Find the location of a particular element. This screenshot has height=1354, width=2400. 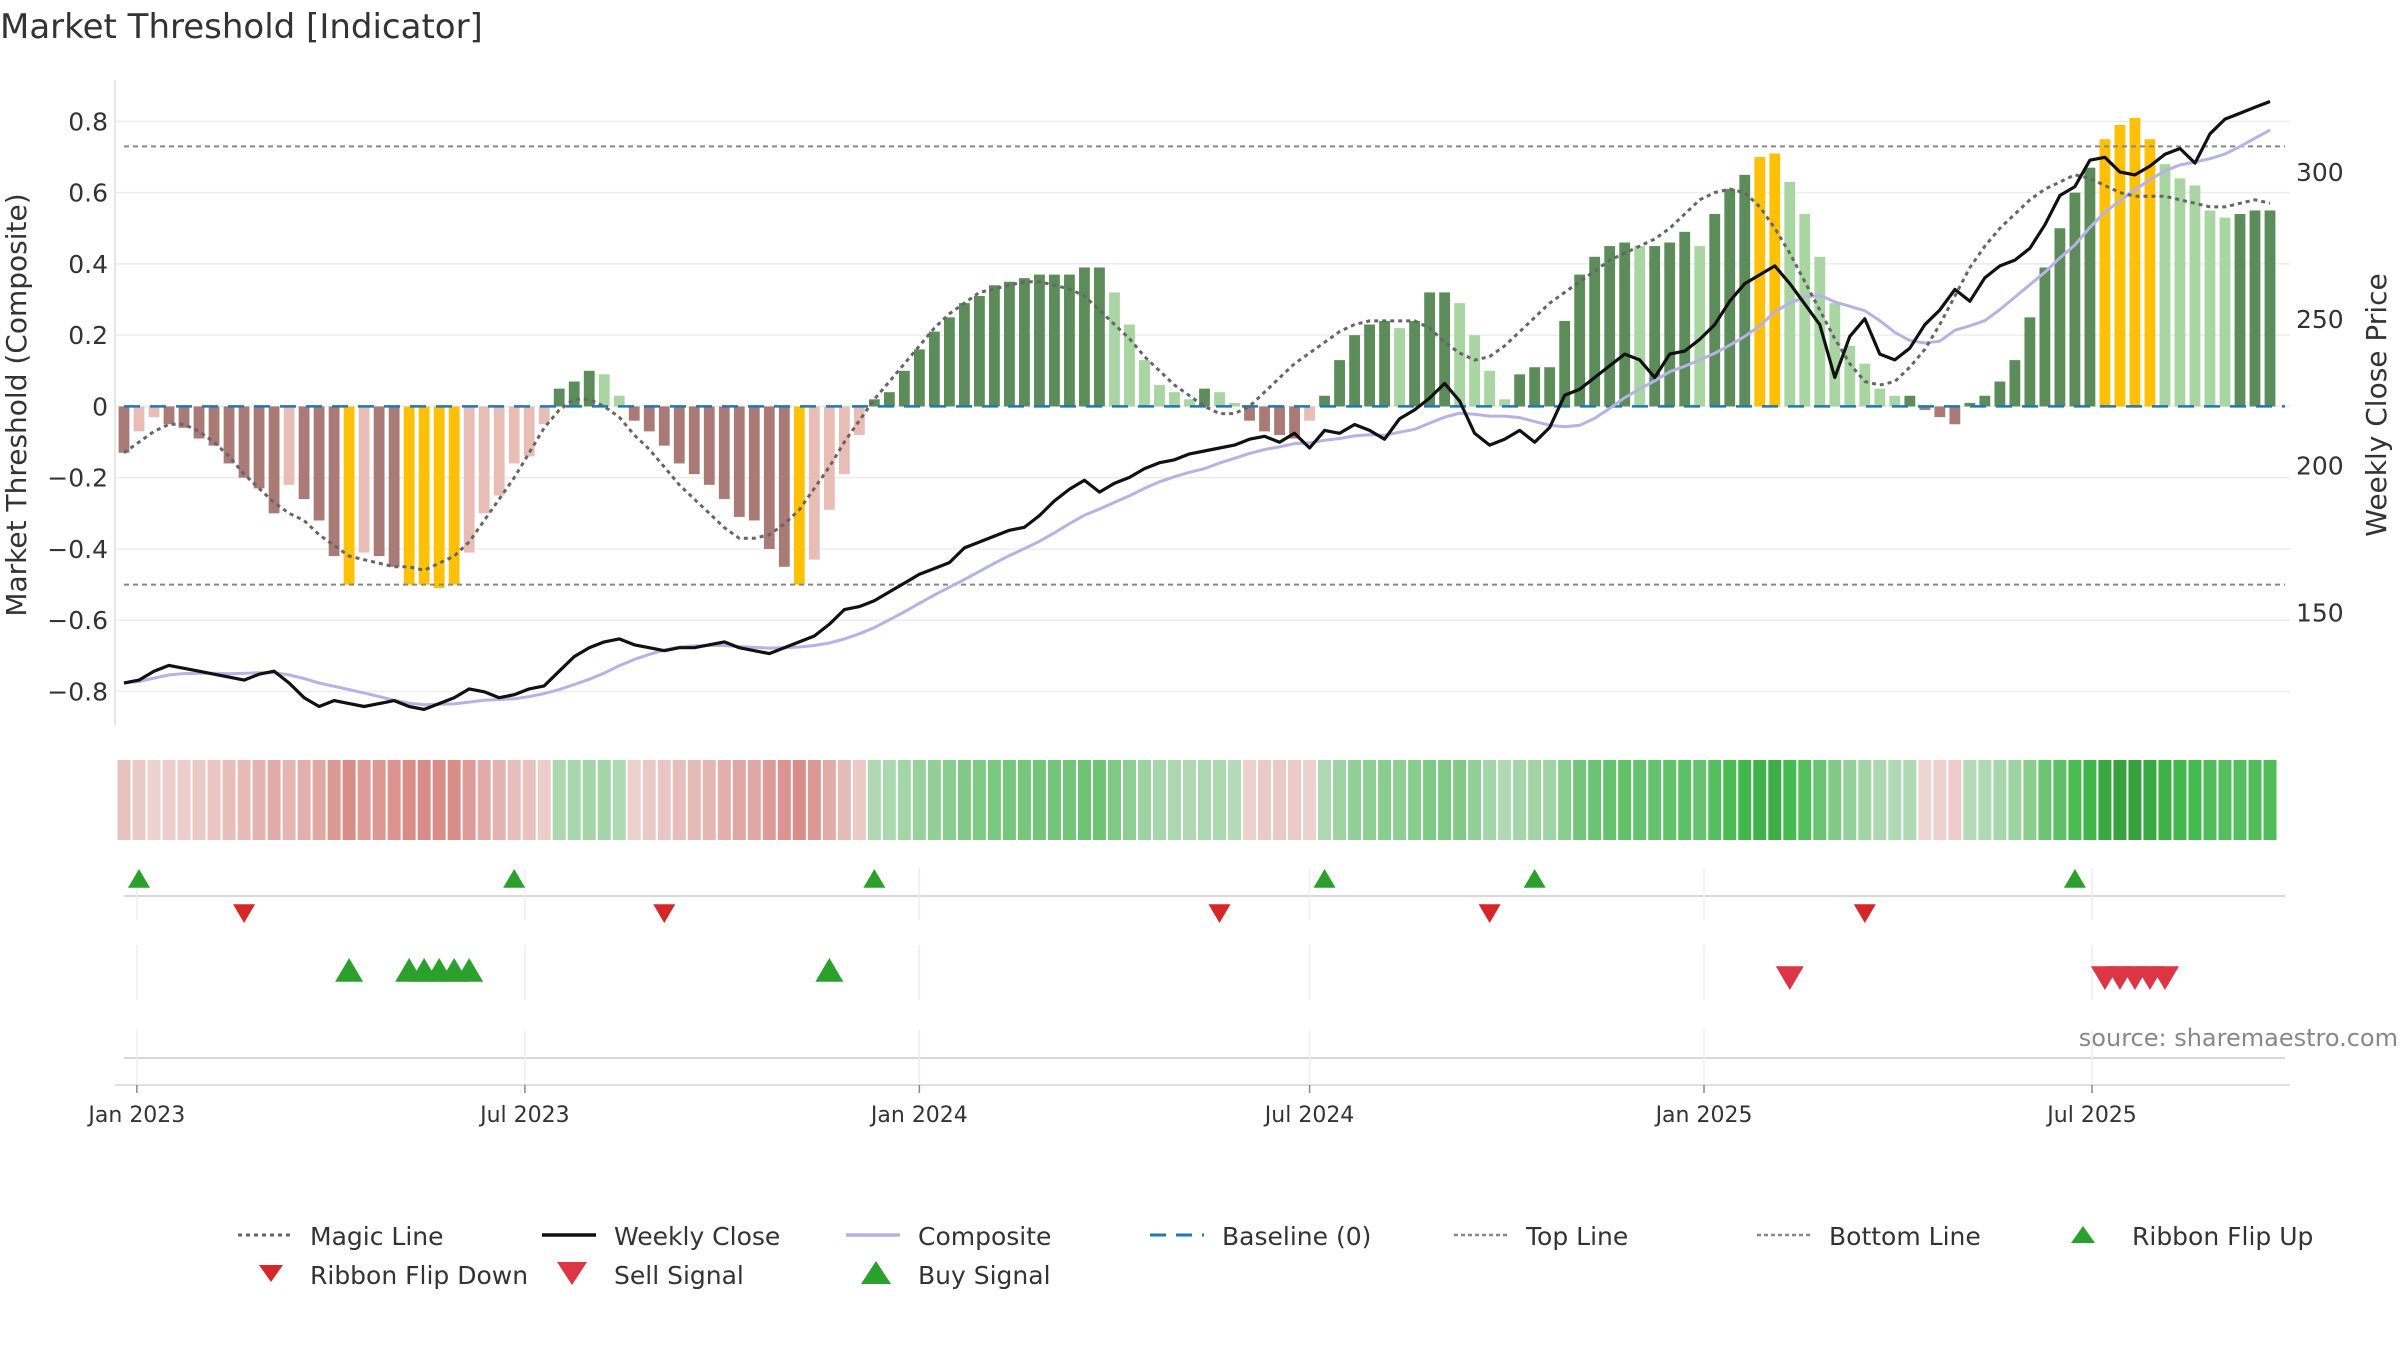

signal-markers is located at coordinates (1204, 976).